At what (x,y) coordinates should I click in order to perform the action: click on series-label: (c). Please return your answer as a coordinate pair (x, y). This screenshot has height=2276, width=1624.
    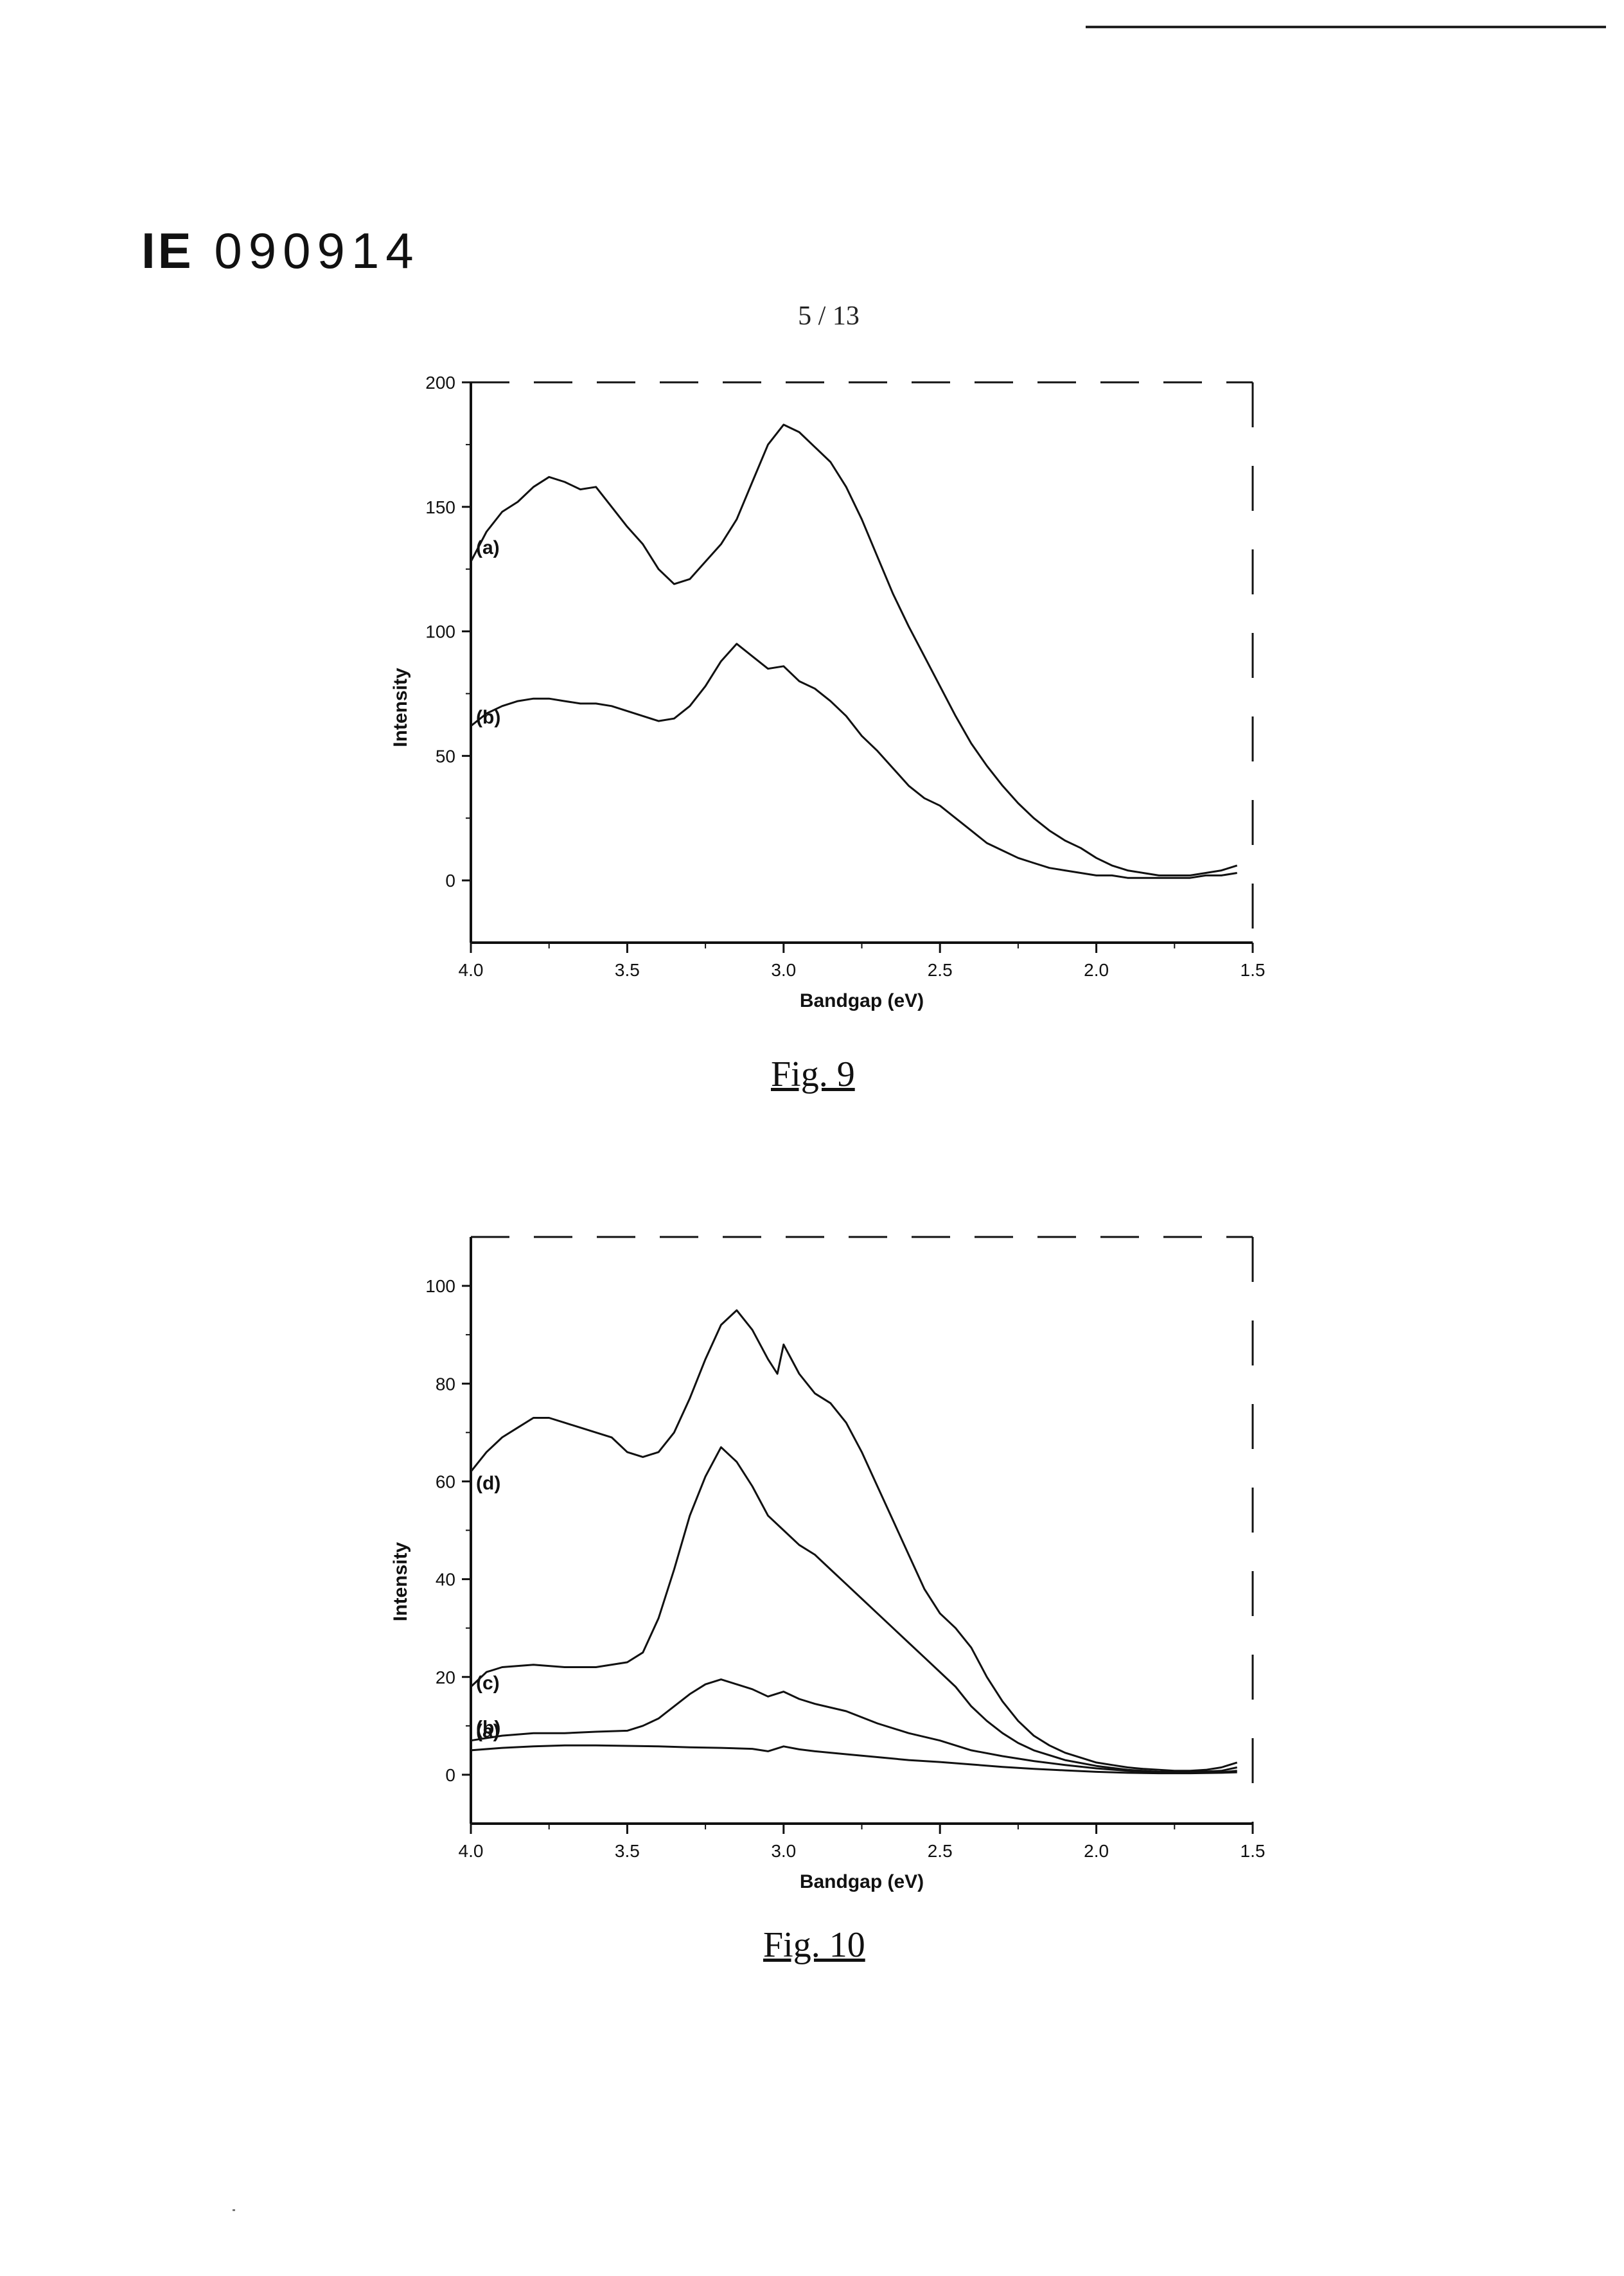
    Looking at the image, I should click on (488, 1684).